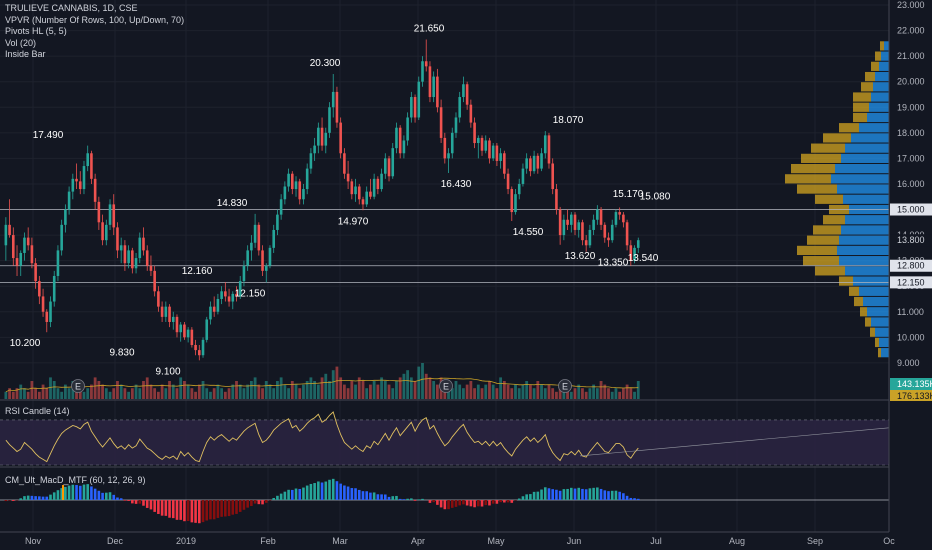  I want to click on symbol-title: TRULIEVE CANNABIS, 1D, CSE, so click(71, 8).